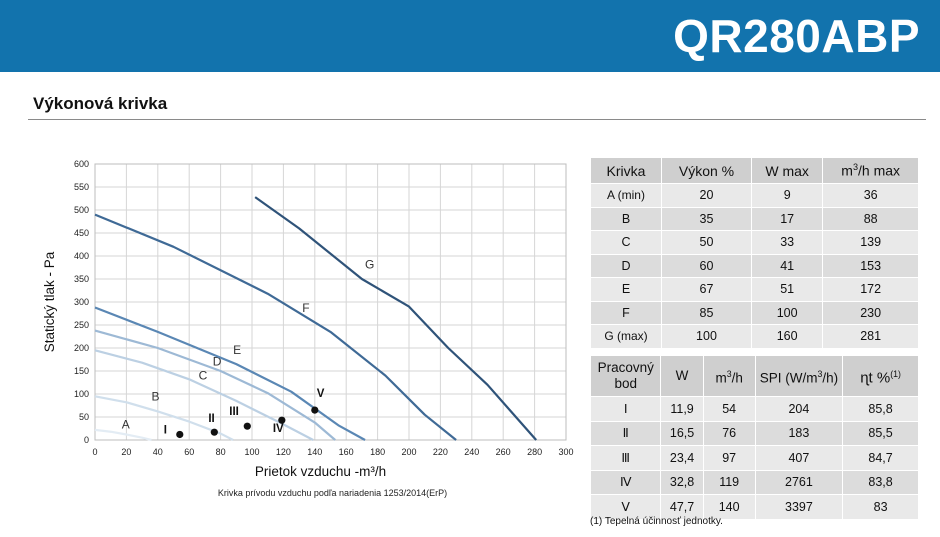 Image resolution: width=940 pixels, height=537 pixels. I want to click on table-row: E 67 51 172, so click(754, 289).